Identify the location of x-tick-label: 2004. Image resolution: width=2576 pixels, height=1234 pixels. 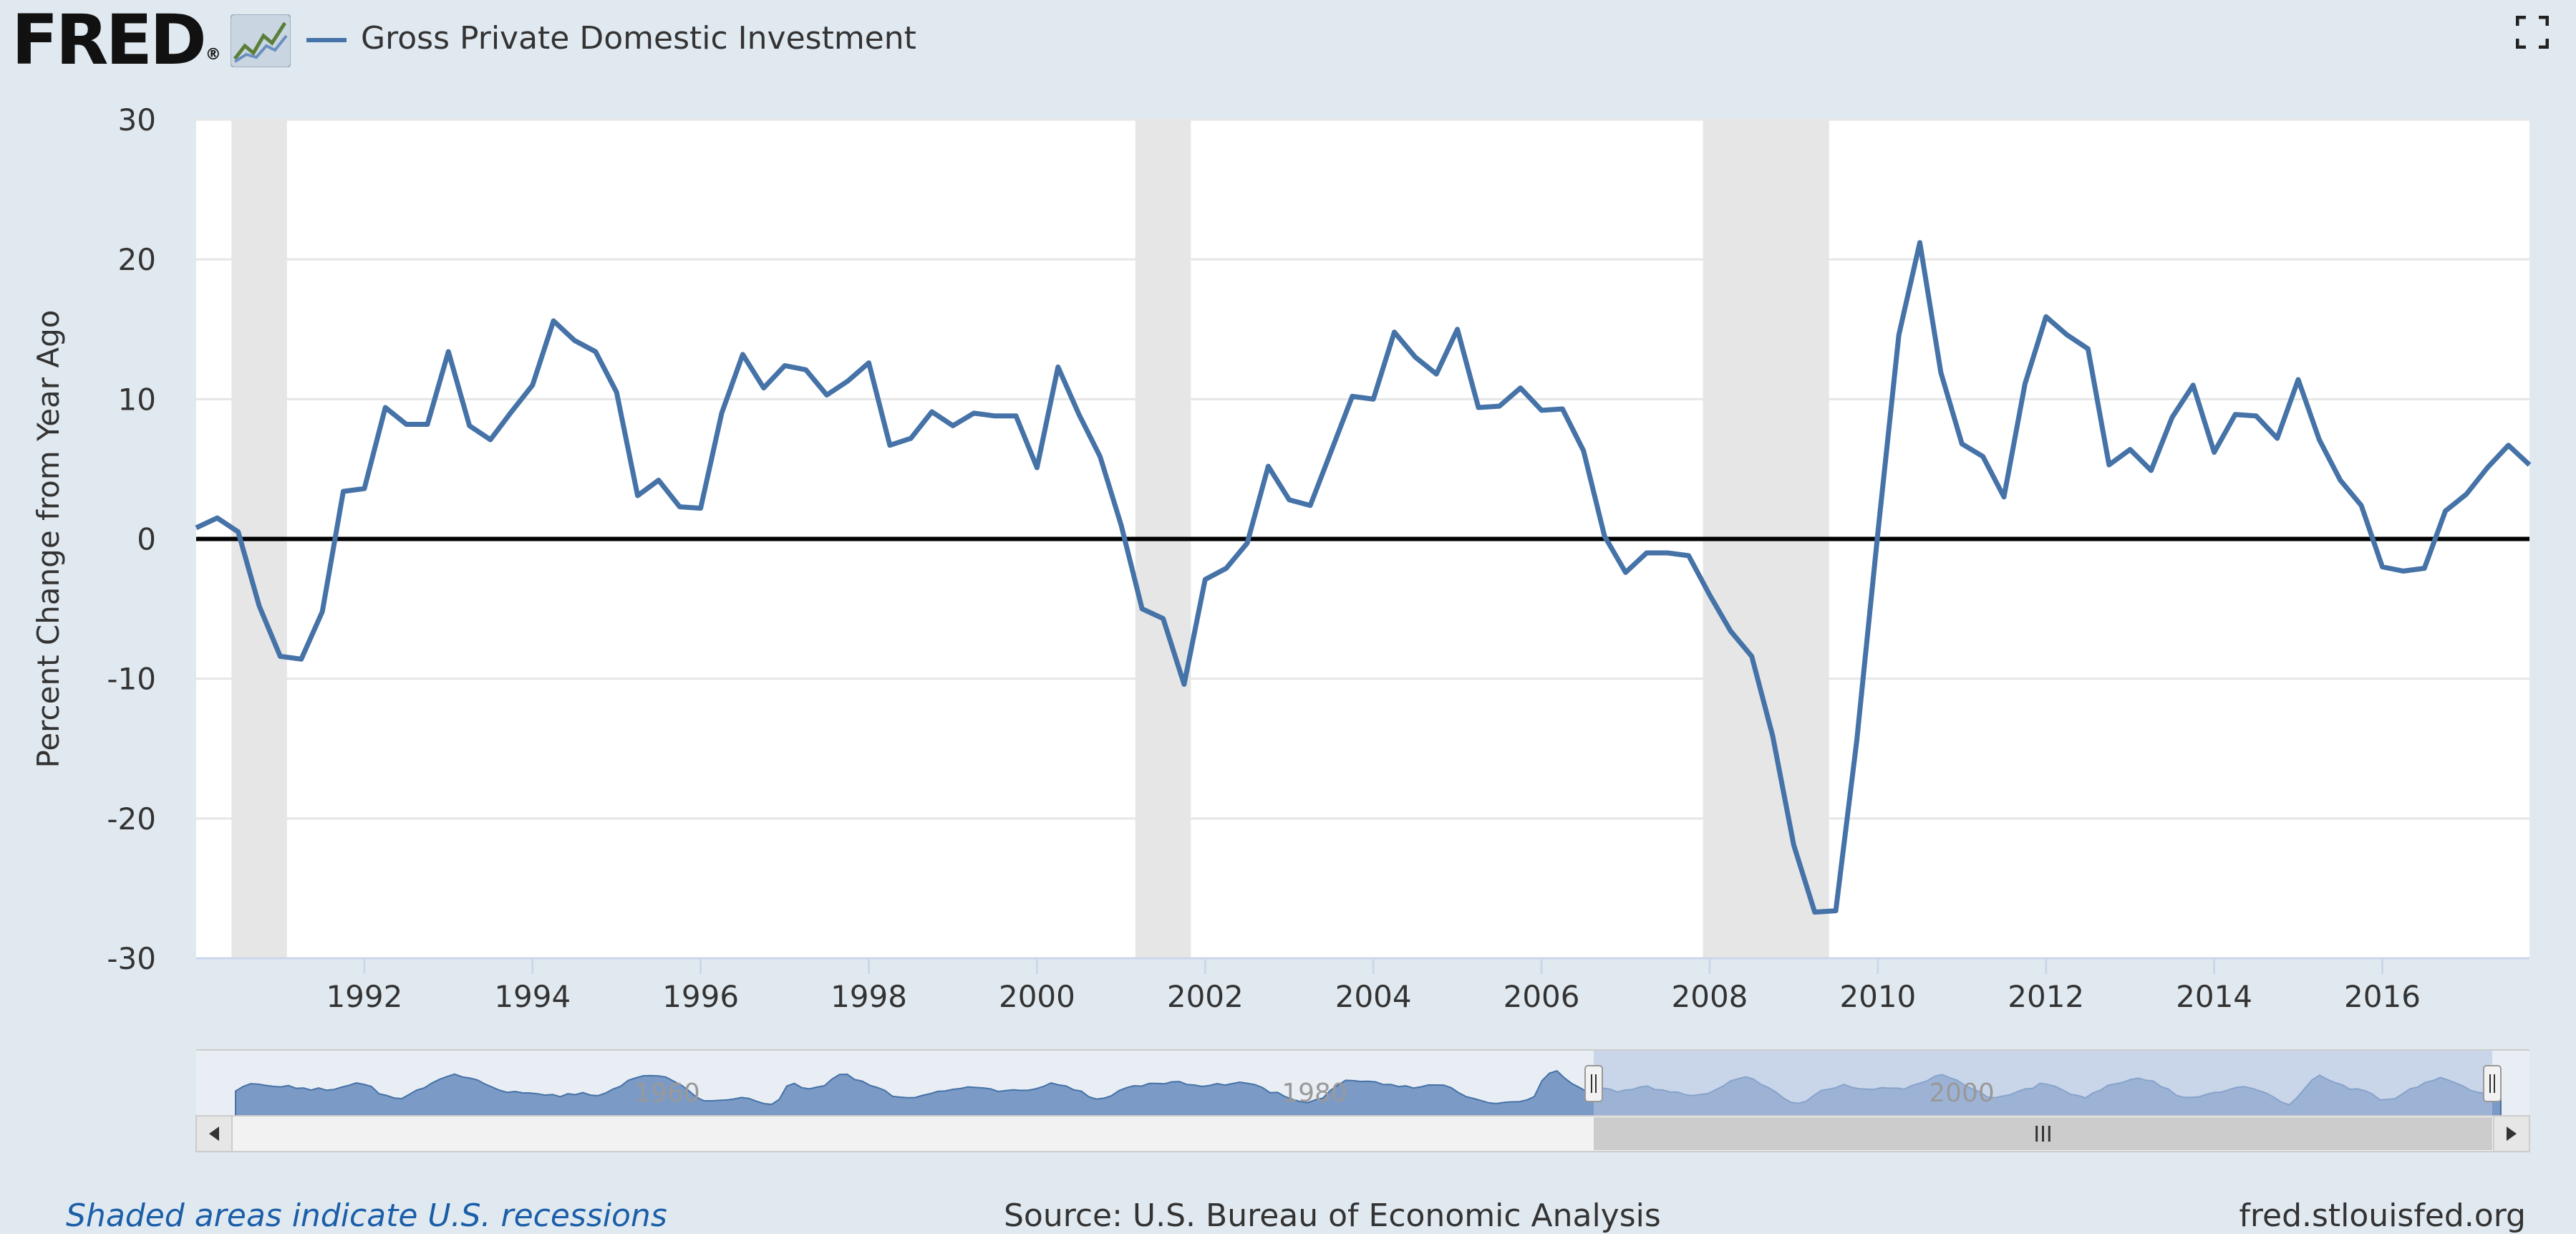
(1373, 996).